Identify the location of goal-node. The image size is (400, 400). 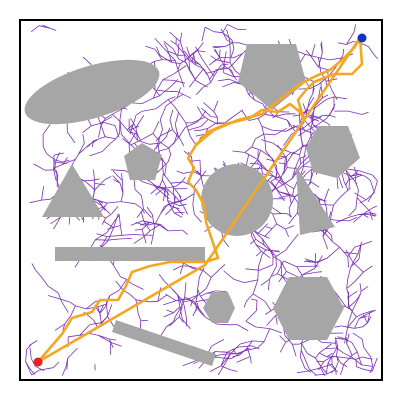
(362, 38).